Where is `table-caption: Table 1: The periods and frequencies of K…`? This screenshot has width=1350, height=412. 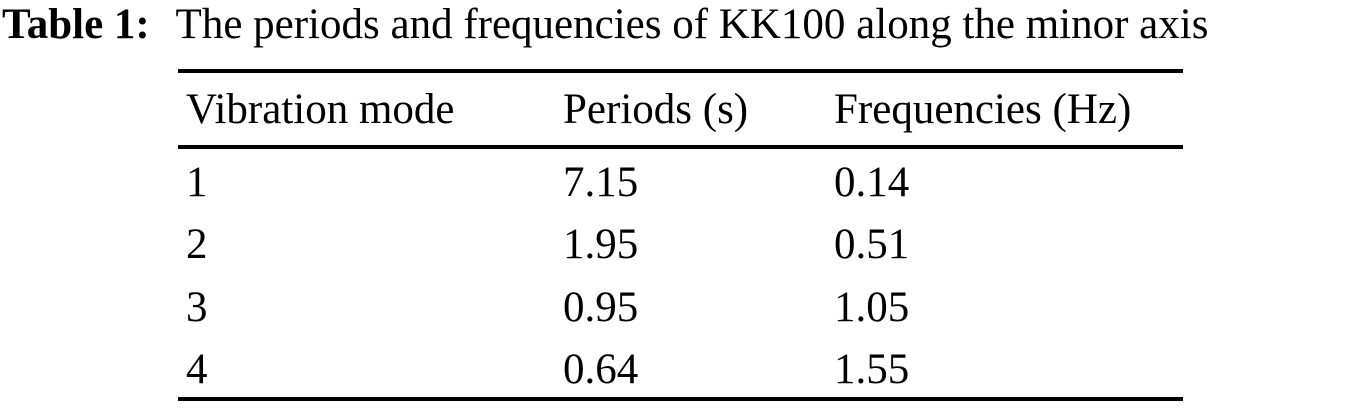 table-caption: Table 1: The periods and frequencies of K… is located at coordinates (676, 25).